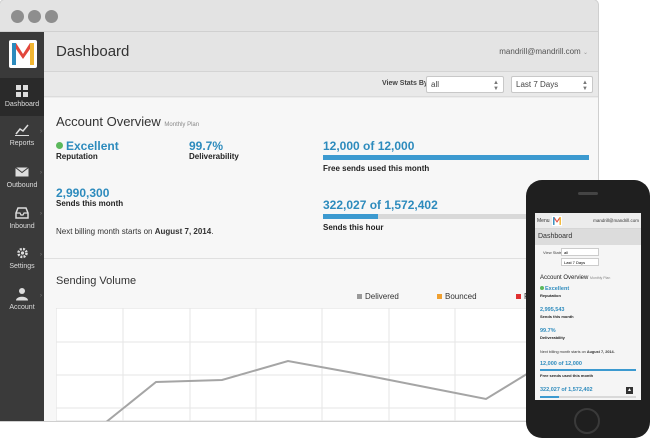 Image resolution: width=650 pixels, height=440 pixels. I want to click on phone-view-stats-label: View Stats By:, so click(556, 252).